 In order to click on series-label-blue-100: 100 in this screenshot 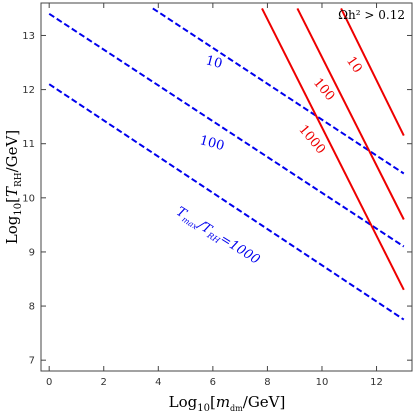, I will do `click(212, 143)`.